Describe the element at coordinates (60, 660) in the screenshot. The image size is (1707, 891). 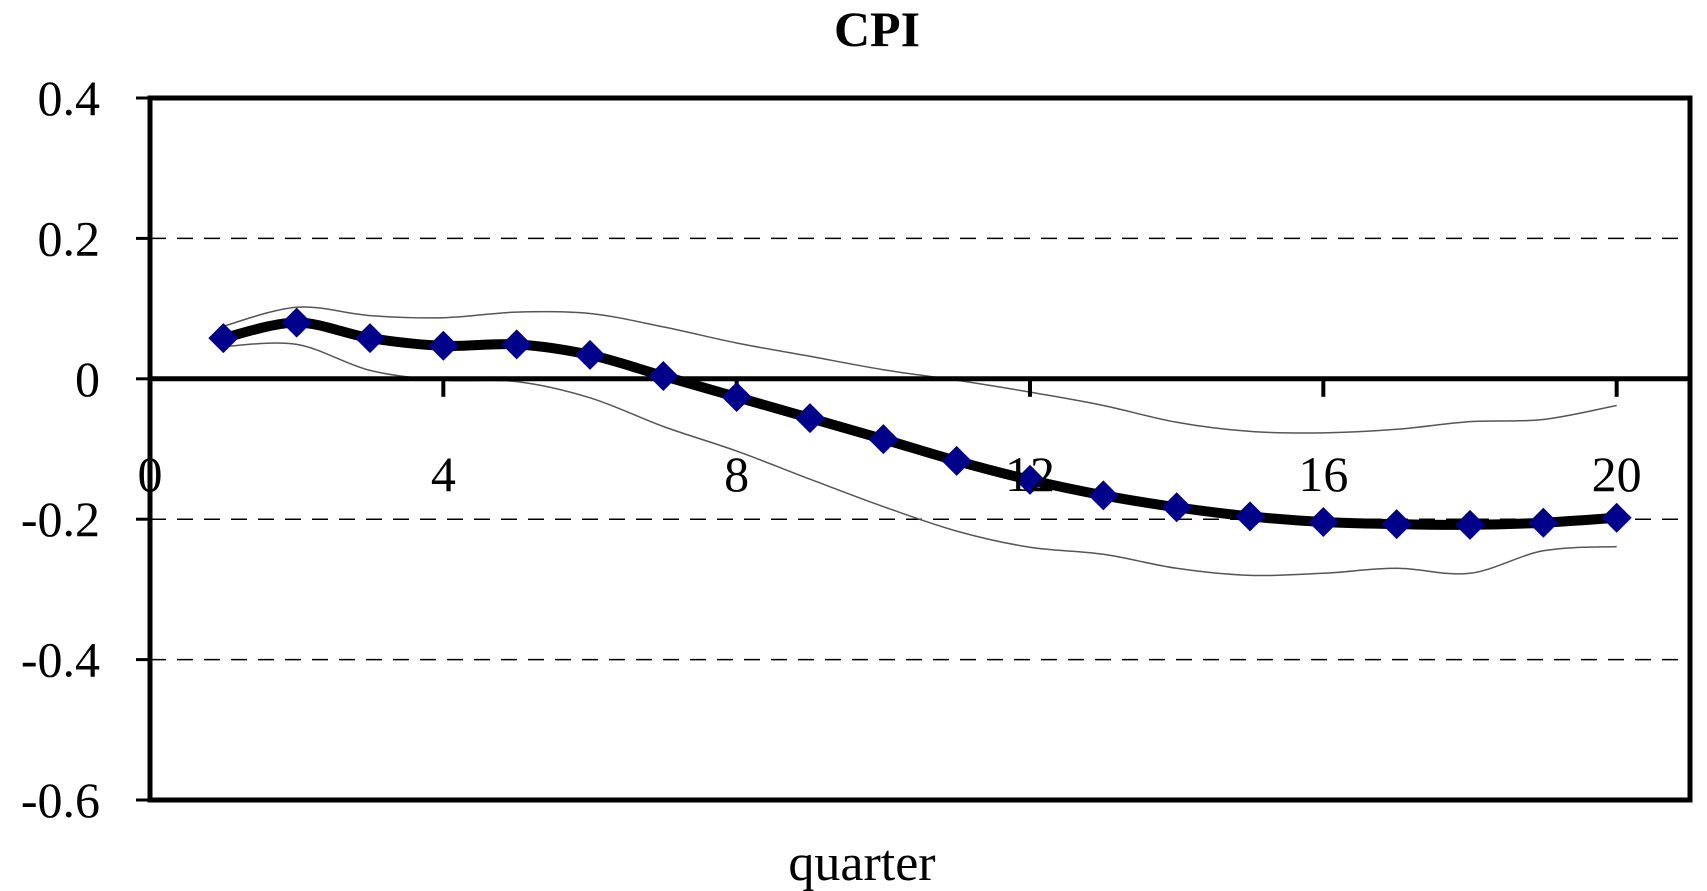
I see `y-tick-label-4: -0.4` at that location.